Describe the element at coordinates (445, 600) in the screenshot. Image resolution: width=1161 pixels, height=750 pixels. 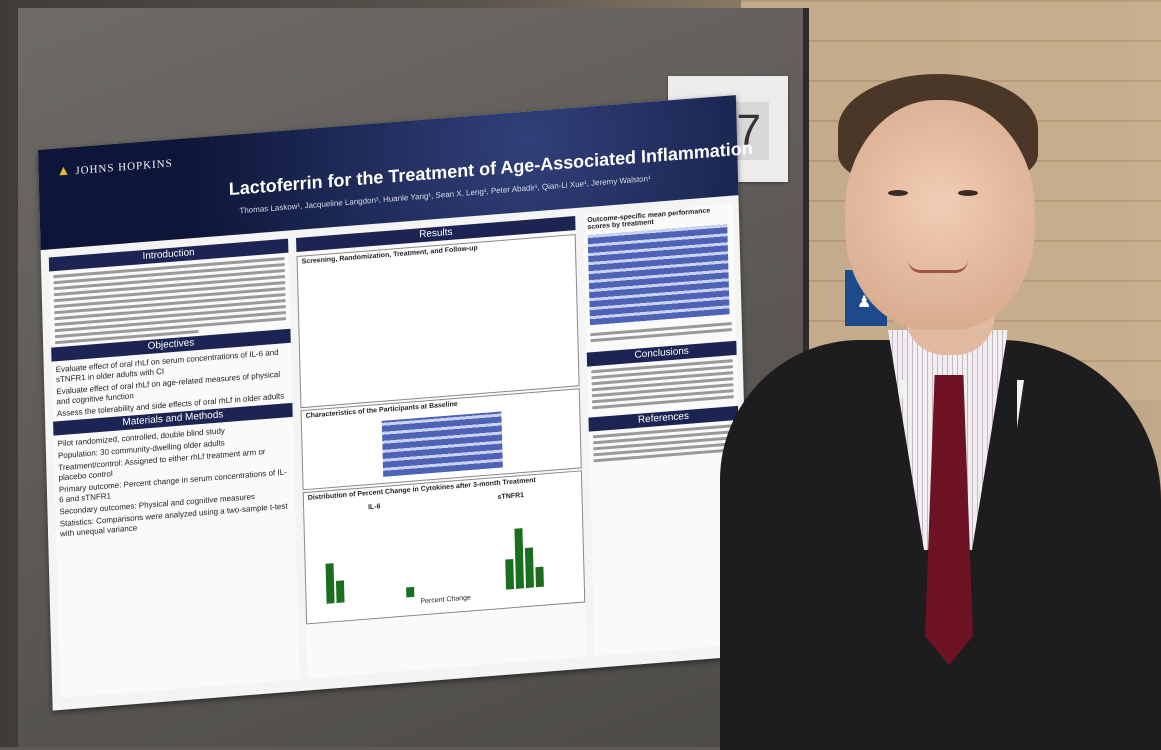
I see `xaxis-label: Percent Change` at that location.